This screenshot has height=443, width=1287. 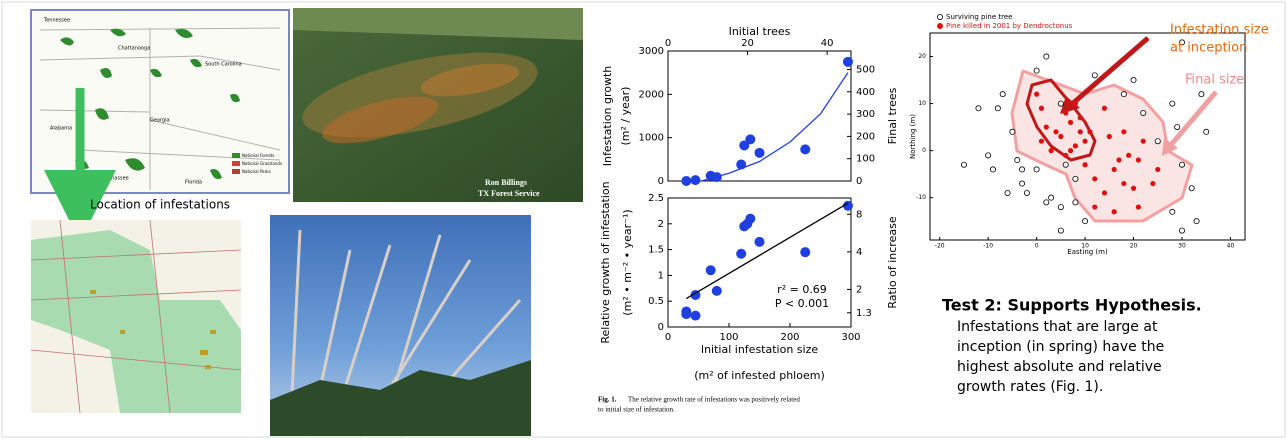 What do you see at coordinates (223, 65) in the screenshot?
I see `map-label: South Carolina` at bounding box center [223, 65].